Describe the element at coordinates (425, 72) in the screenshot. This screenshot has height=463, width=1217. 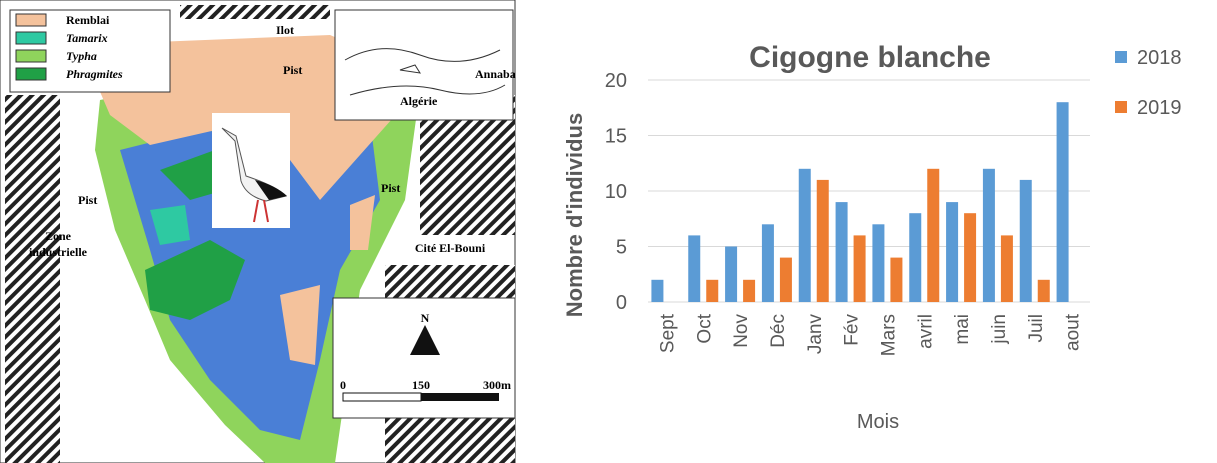
I see `inset-coast` at that location.